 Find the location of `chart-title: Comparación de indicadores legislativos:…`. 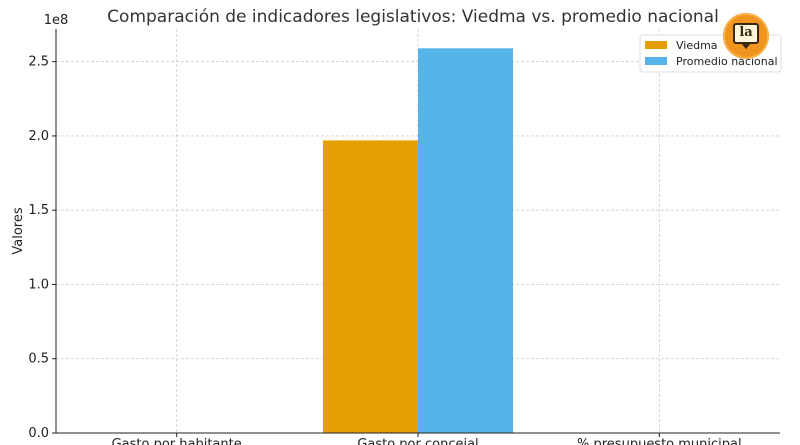

chart-title: Comparación de indicadores legislativos:… is located at coordinates (413, 17).